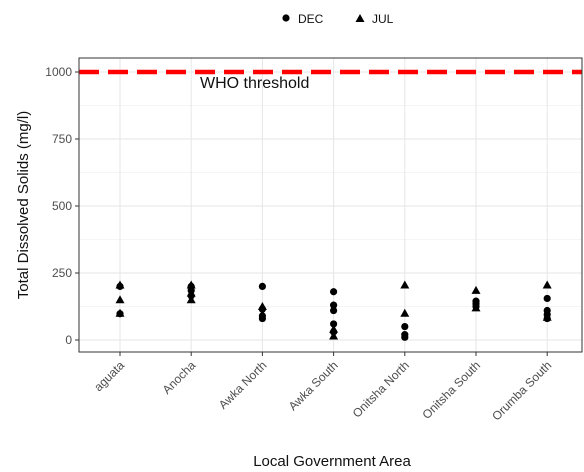 Image resolution: width=584 pixels, height=472 pixels. What do you see at coordinates (383, 19) in the screenshot?
I see `legend-label-jul: JUL` at bounding box center [383, 19].